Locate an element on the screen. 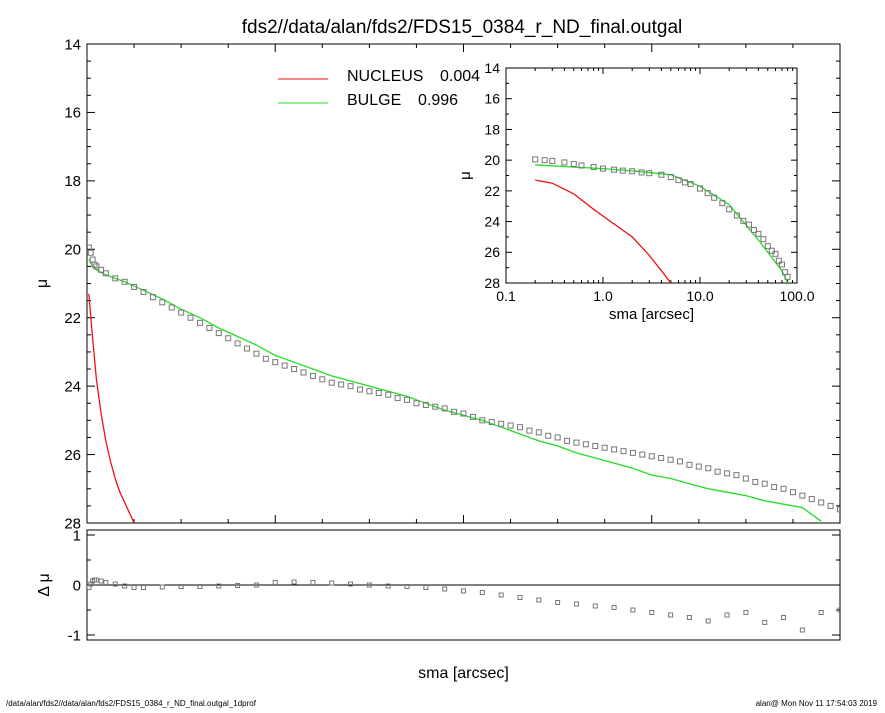 This screenshot has height=713, width=885. inset-ytick-label: 18 is located at coordinates (492, 129).